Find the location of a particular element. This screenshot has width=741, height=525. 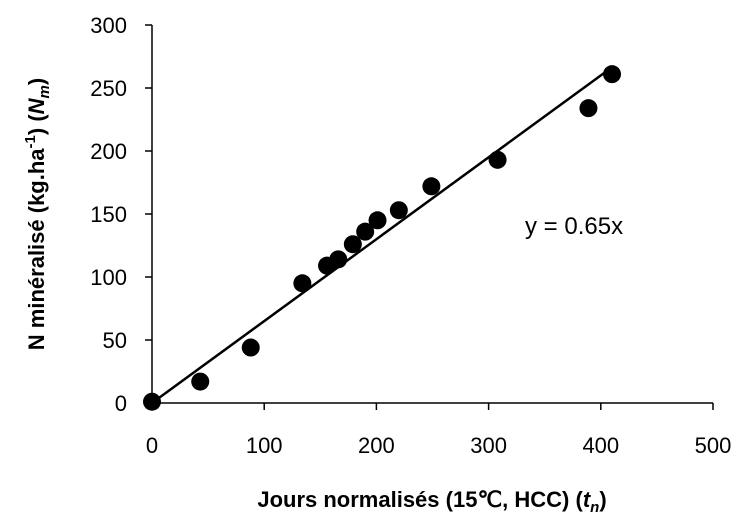

y-axis-title-mid: ) ( is located at coordinates (36, 124).